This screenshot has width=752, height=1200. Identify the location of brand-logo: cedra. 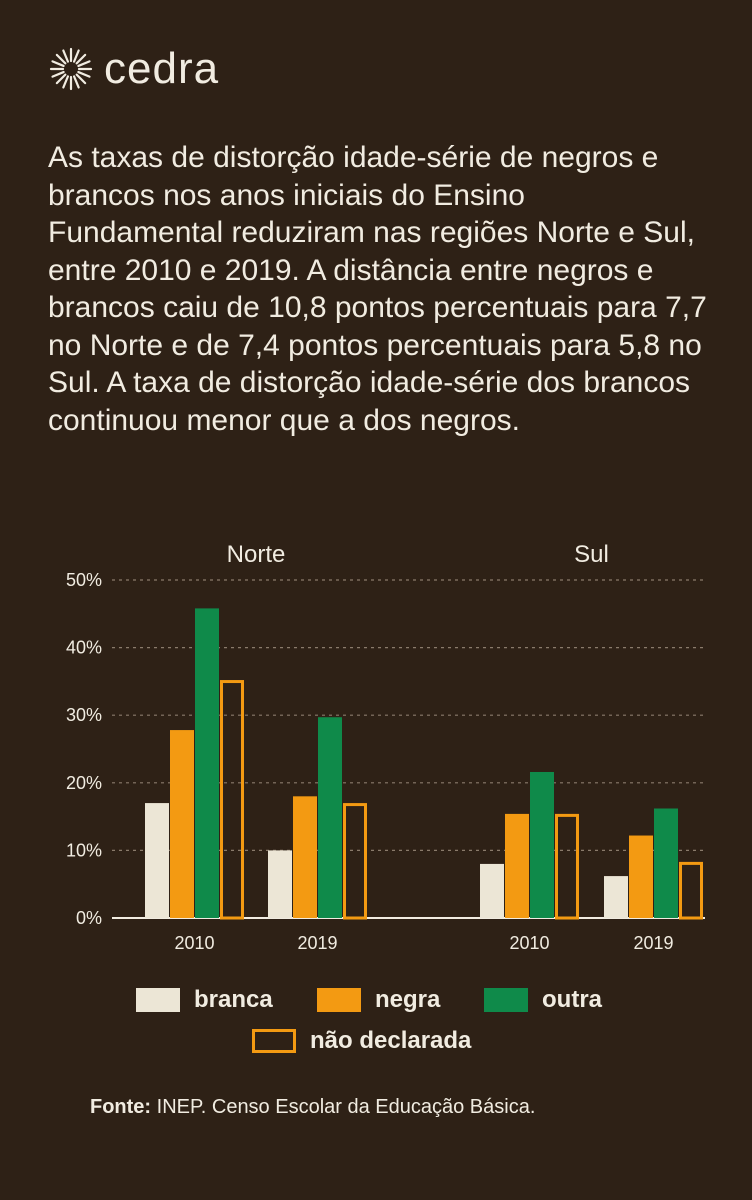
(133, 69).